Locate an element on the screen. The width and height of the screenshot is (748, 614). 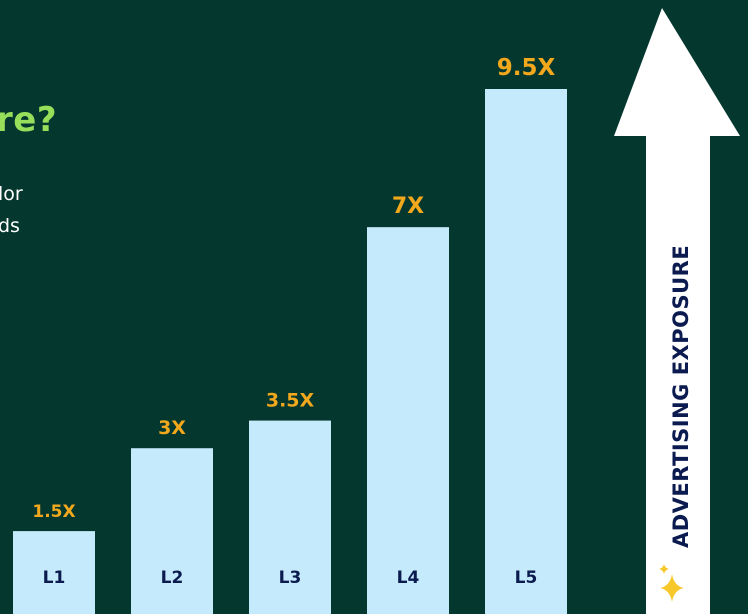
category-label-l5: L5 is located at coordinates (526, 578).